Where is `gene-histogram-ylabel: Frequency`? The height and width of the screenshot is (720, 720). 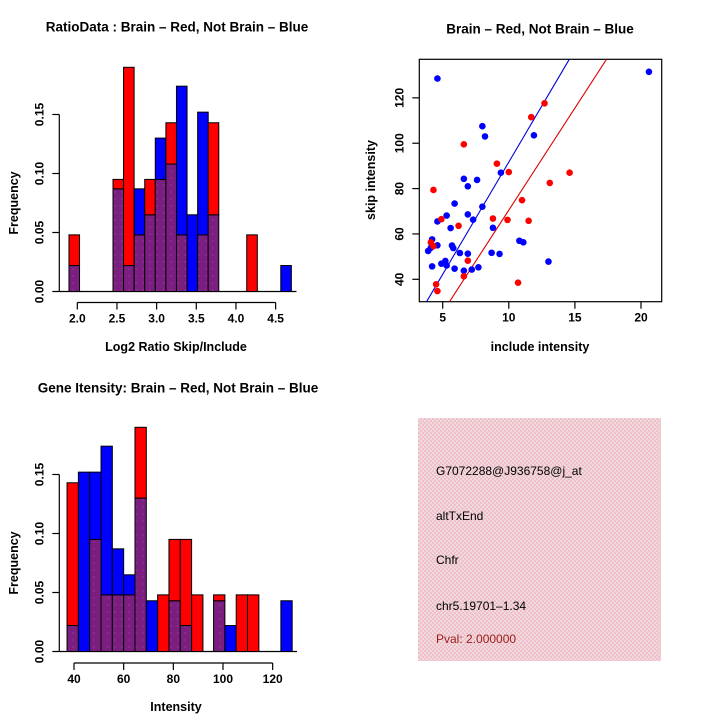 gene-histogram-ylabel: Frequency is located at coordinates (14, 563).